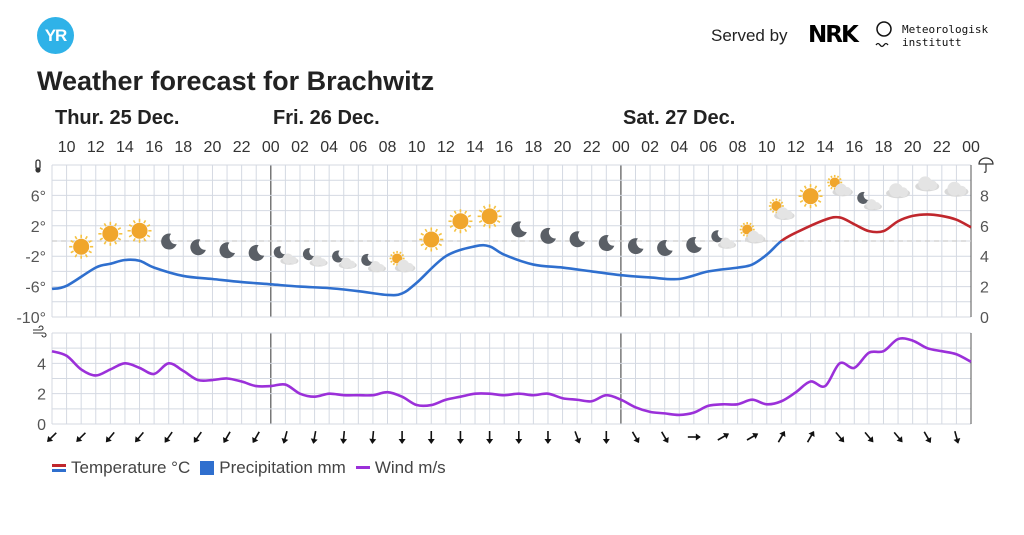  What do you see at coordinates (271, 147) in the screenshot?
I see `hour-tick-label: 00` at bounding box center [271, 147].